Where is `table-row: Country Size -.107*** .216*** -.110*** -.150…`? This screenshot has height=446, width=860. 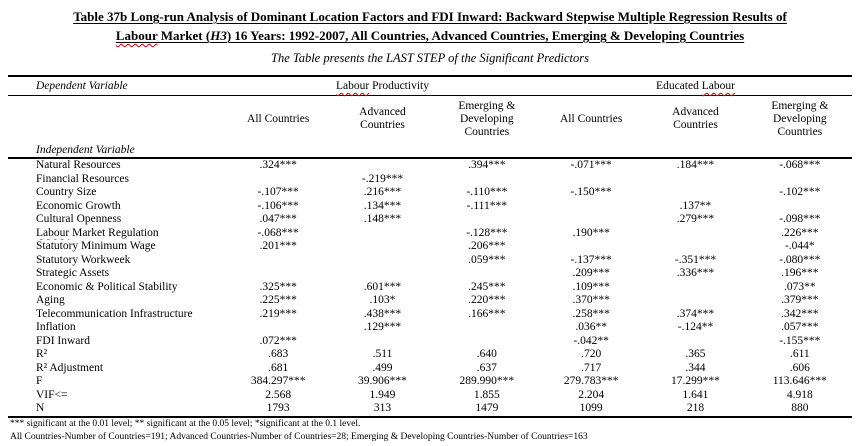
table-row: Country Size -.107*** .216*** -.110*** -.150… is located at coordinates (430, 193).